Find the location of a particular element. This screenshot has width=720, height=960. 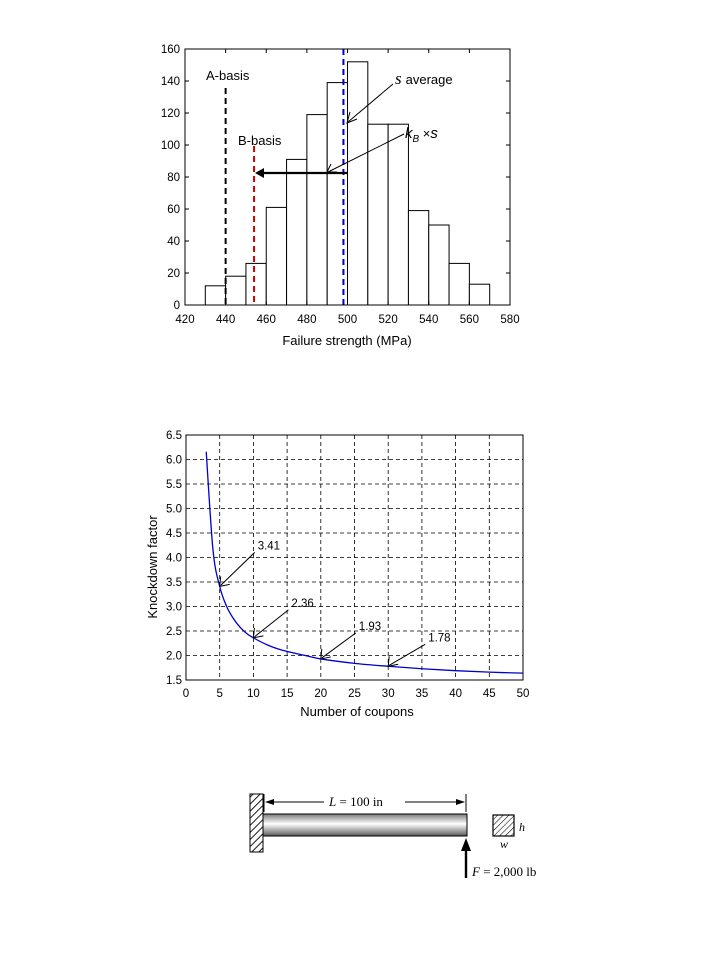

x-tick-label: 540 is located at coordinates (428, 320).